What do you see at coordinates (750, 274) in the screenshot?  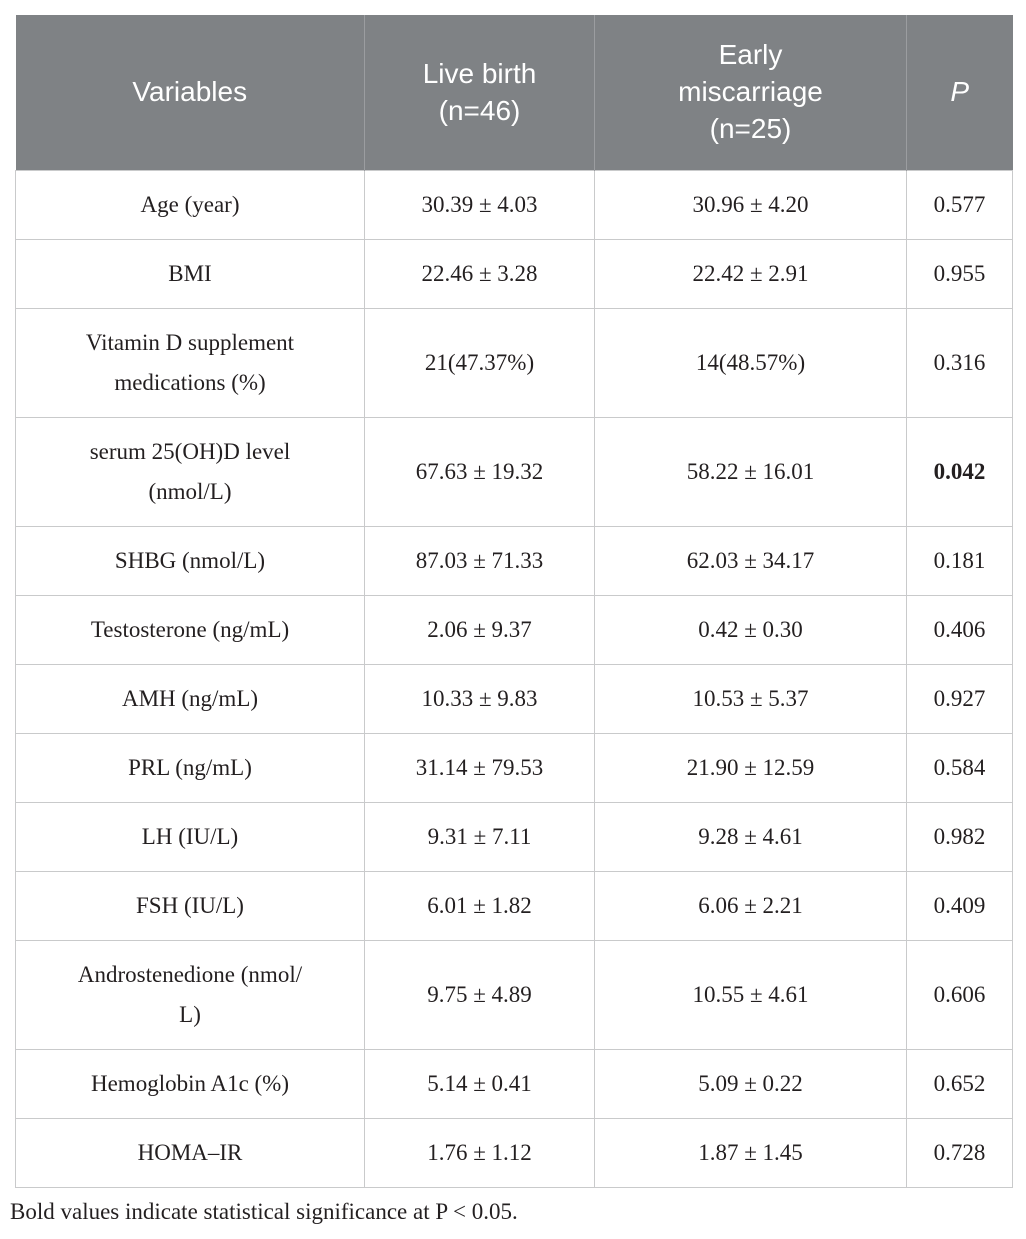 I see `early-miscarriage-cell: 22.42 ± 2.91` at bounding box center [750, 274].